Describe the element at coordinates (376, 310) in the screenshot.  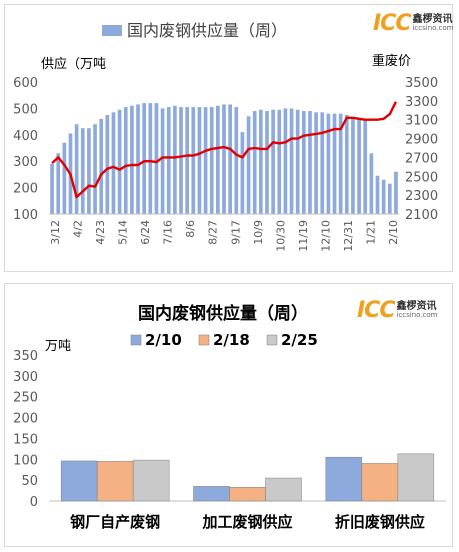
I see `logo-mark-2: ICC` at that location.